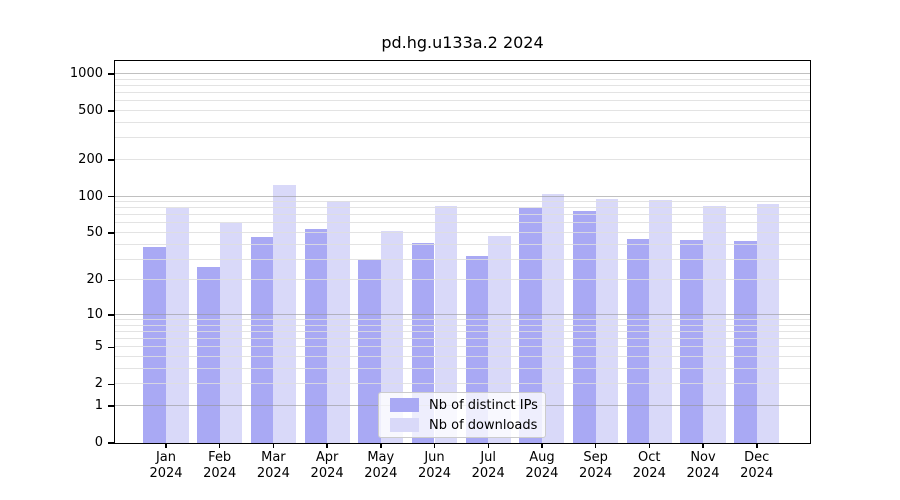 The image size is (900, 500). Describe the element at coordinates (488, 465) in the screenshot. I see `x-tick-label-jul: Jul 2024` at that location.